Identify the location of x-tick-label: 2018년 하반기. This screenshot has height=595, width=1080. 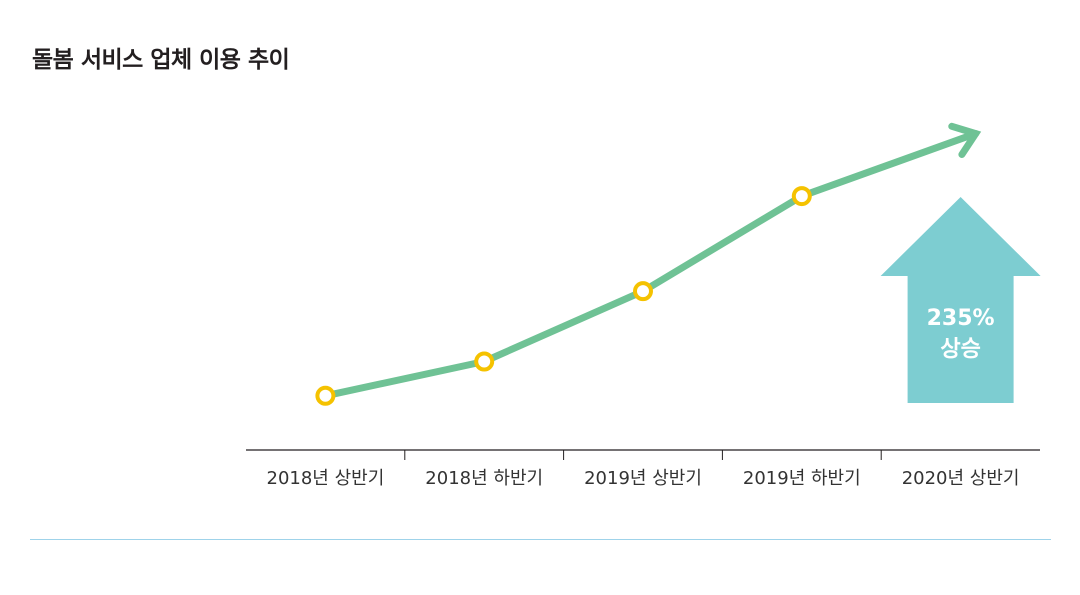
(484, 478).